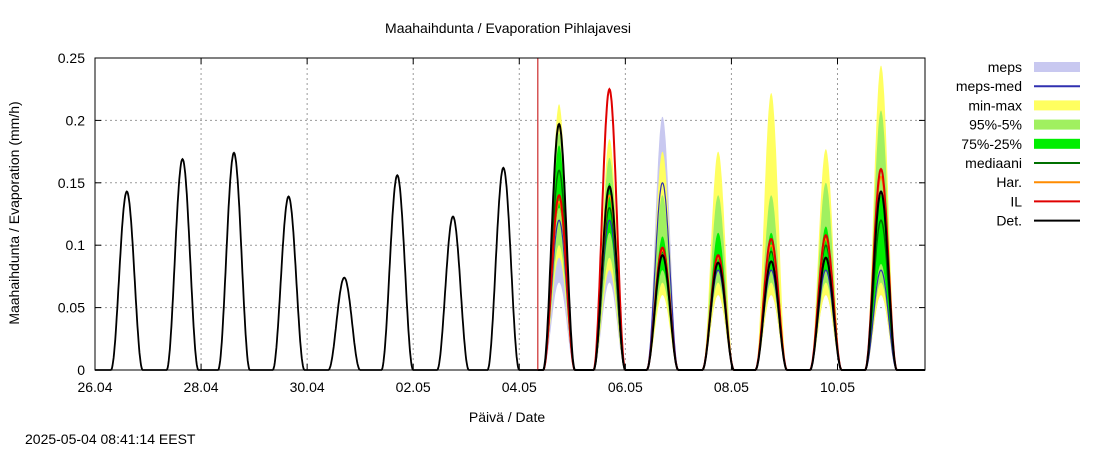  What do you see at coordinates (837, 387) in the screenshot?
I see `x-tick-label-7: 10.05` at bounding box center [837, 387].